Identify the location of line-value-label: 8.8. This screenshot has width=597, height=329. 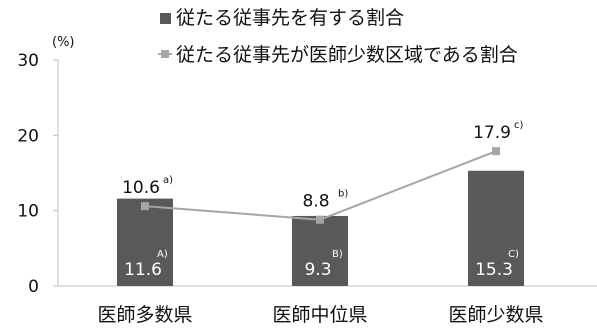
(315, 202).